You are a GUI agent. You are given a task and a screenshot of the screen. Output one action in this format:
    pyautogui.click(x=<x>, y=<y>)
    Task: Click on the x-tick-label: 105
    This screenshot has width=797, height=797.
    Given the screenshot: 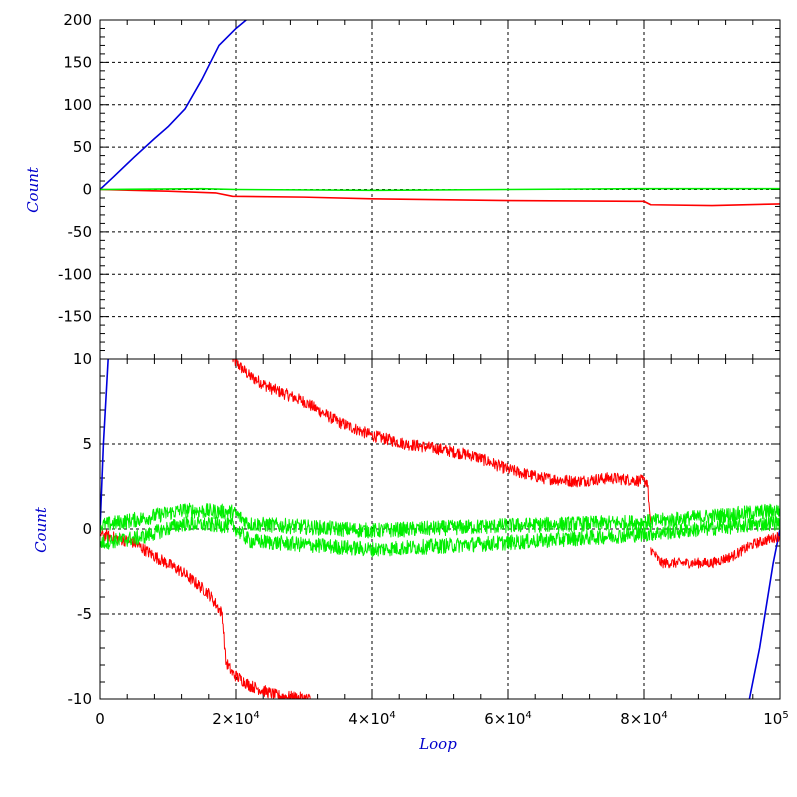 What is the action you would take?
    pyautogui.click(x=775, y=719)
    